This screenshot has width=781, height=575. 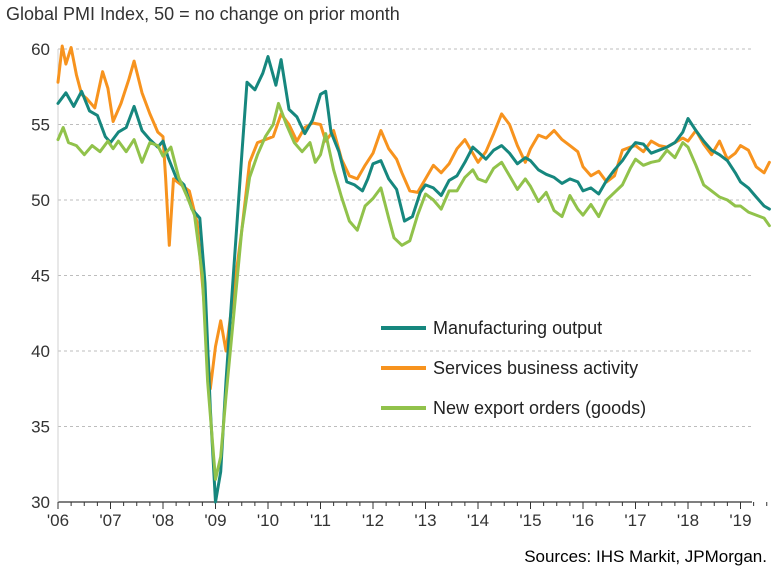 I want to click on y-tick-label: 45, so click(x=40, y=276).